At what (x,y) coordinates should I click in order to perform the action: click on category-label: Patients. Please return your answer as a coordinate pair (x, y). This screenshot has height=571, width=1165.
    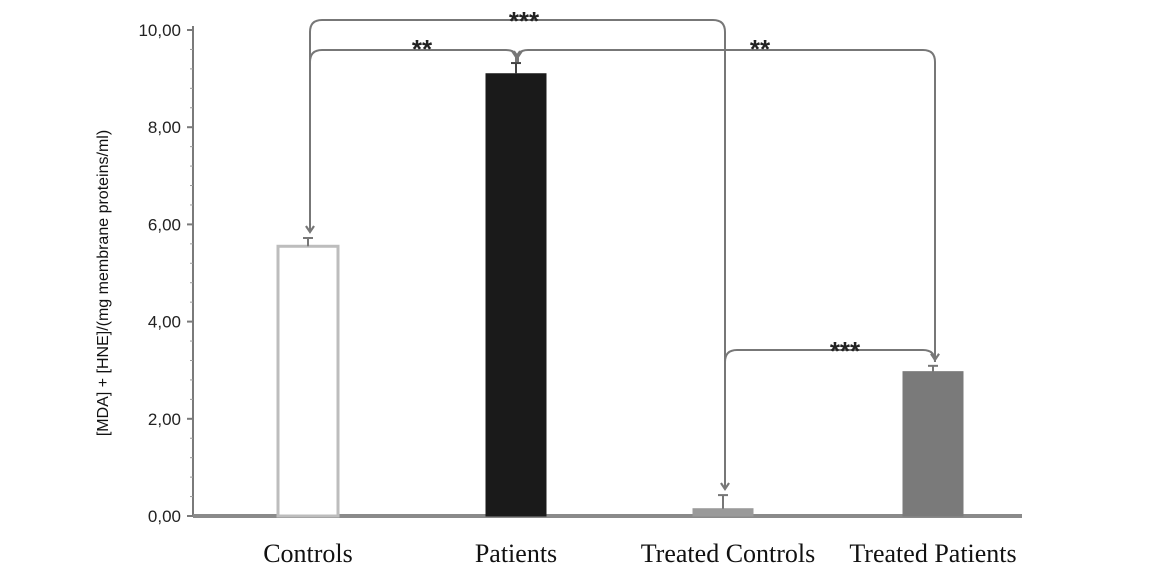
    Looking at the image, I should click on (516, 552).